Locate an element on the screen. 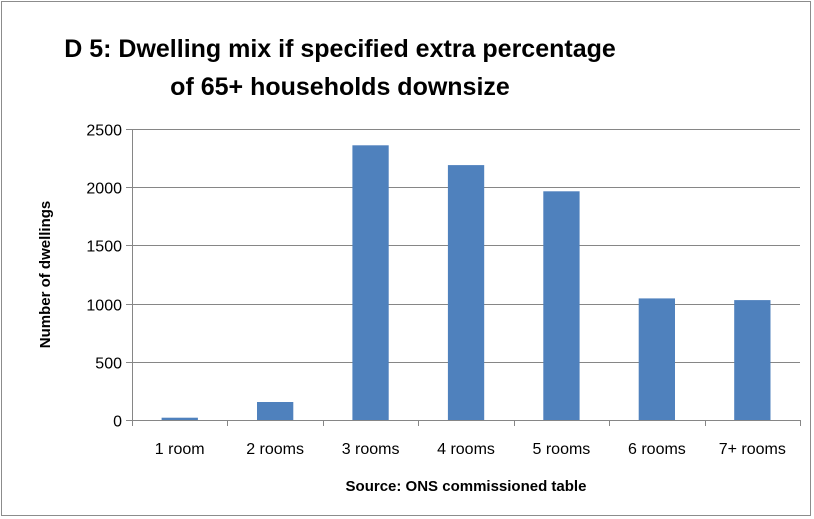 This screenshot has height=519, width=814. y-tick-label: 1000 is located at coordinates (104, 306).